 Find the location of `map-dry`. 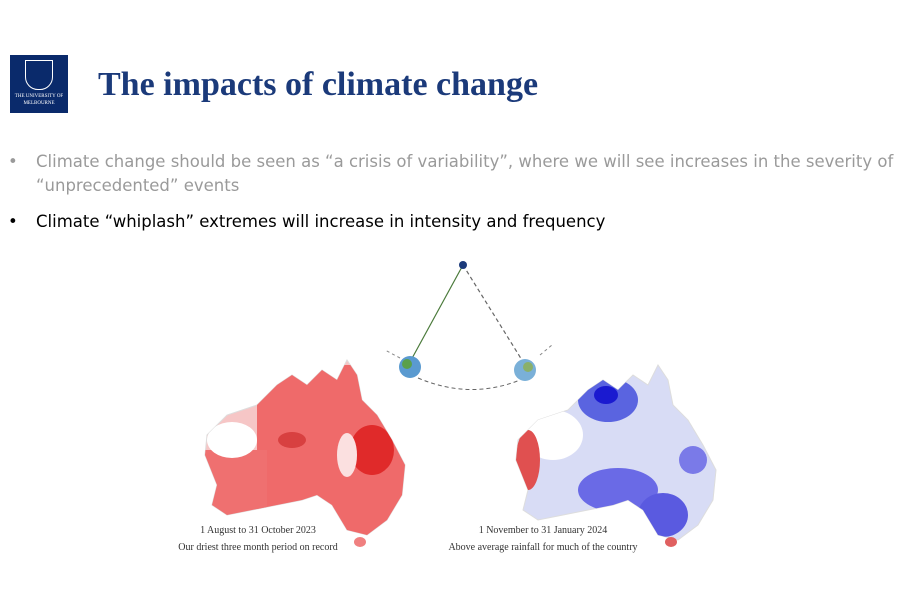

map-dry is located at coordinates (305, 453).